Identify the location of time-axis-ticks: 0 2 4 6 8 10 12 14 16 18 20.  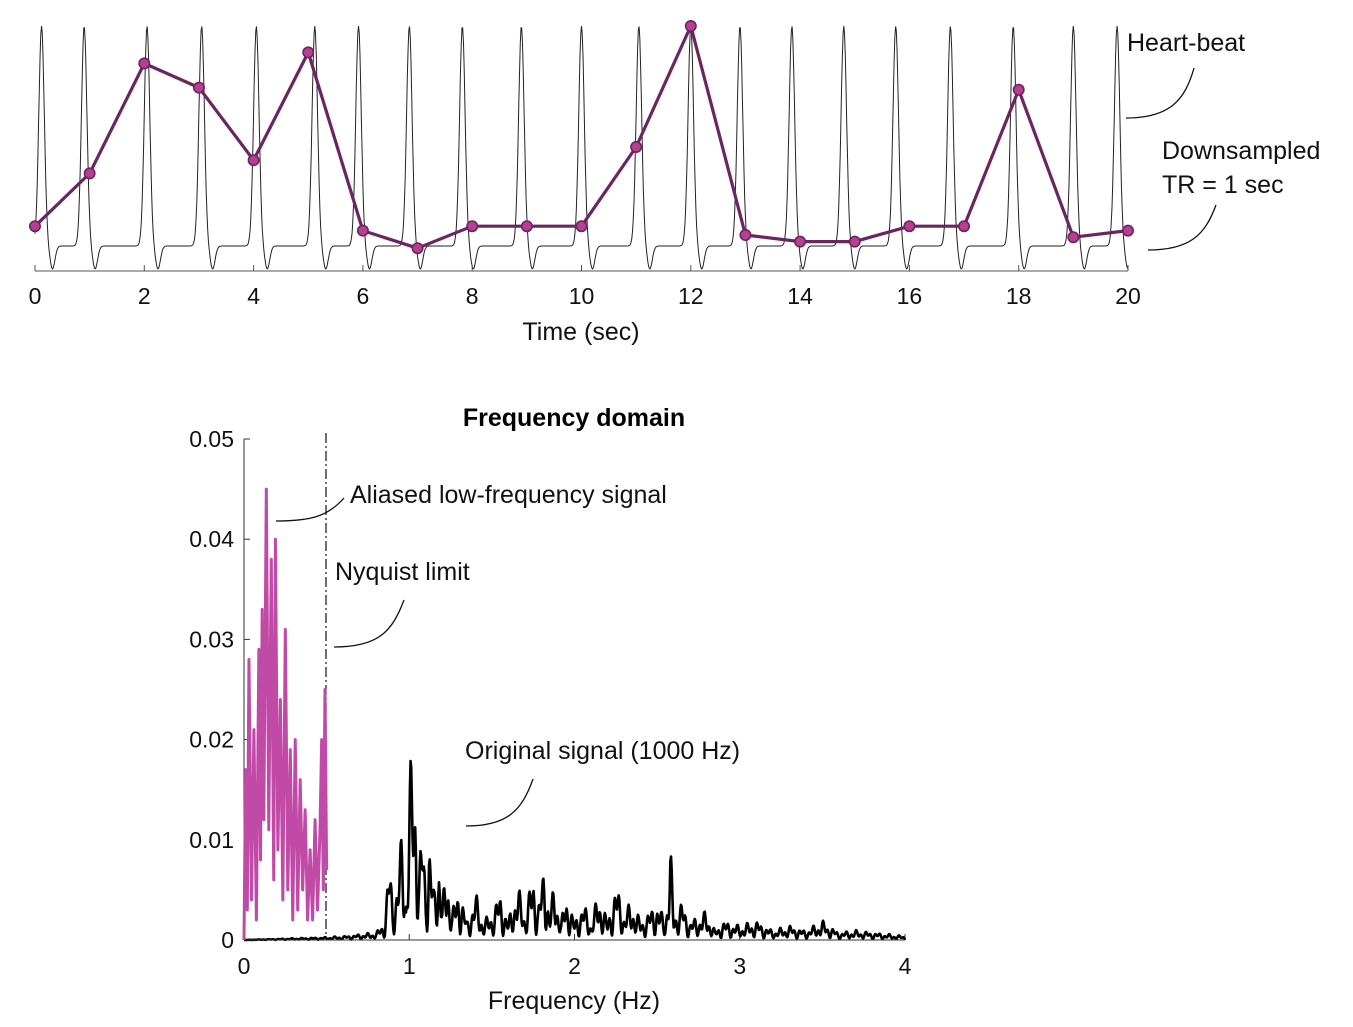
(585, 287).